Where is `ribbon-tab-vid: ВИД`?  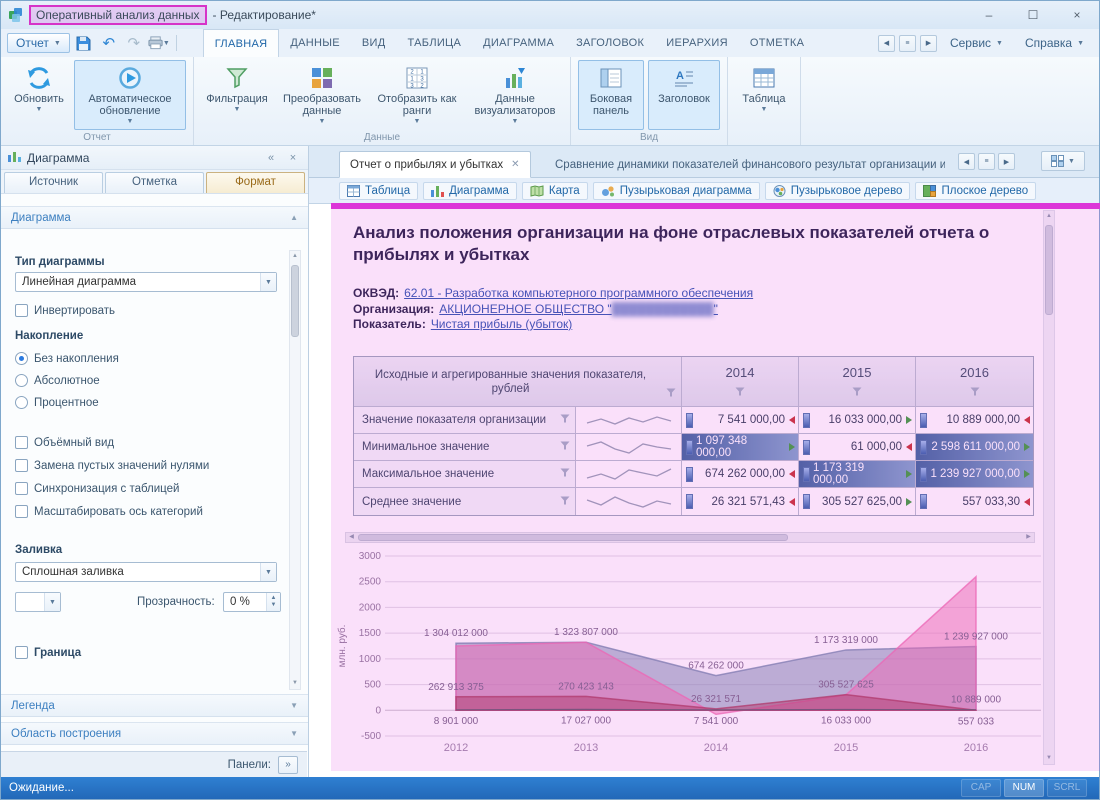
ribbon-tab-vid: ВИД is located at coordinates (373, 43).